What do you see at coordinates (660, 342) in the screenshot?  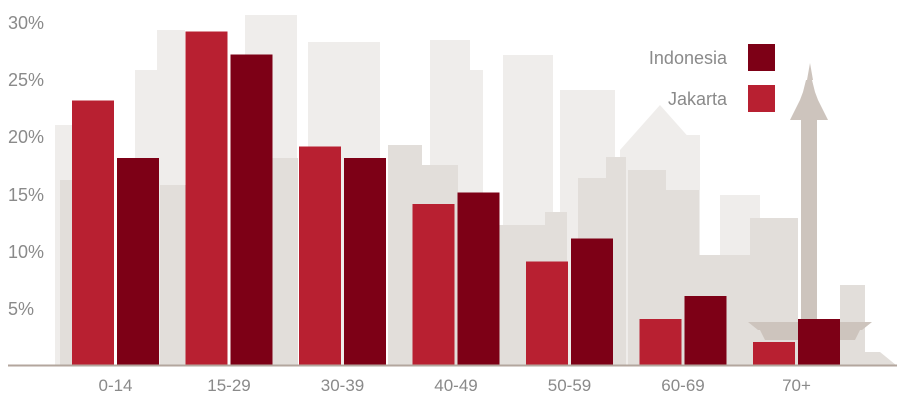 I see `bar-jakarta-60-69: Jakarta 60-69: 4%` at bounding box center [660, 342].